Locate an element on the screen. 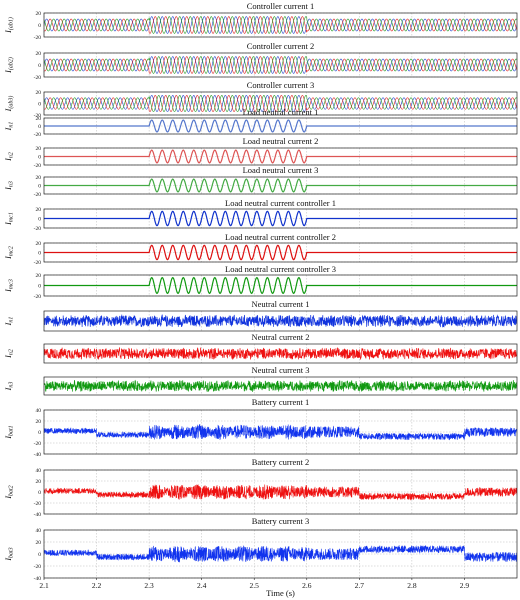  subplot-1: Controller current 1 I(ab1) 20 0 -20 is located at coordinates (261, 21).